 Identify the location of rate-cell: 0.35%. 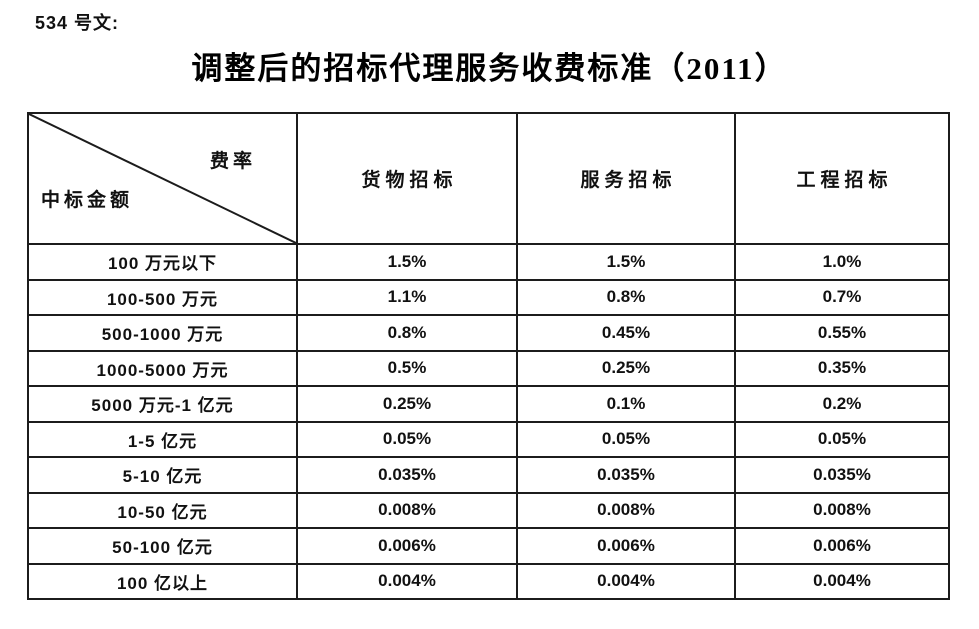
(842, 368).